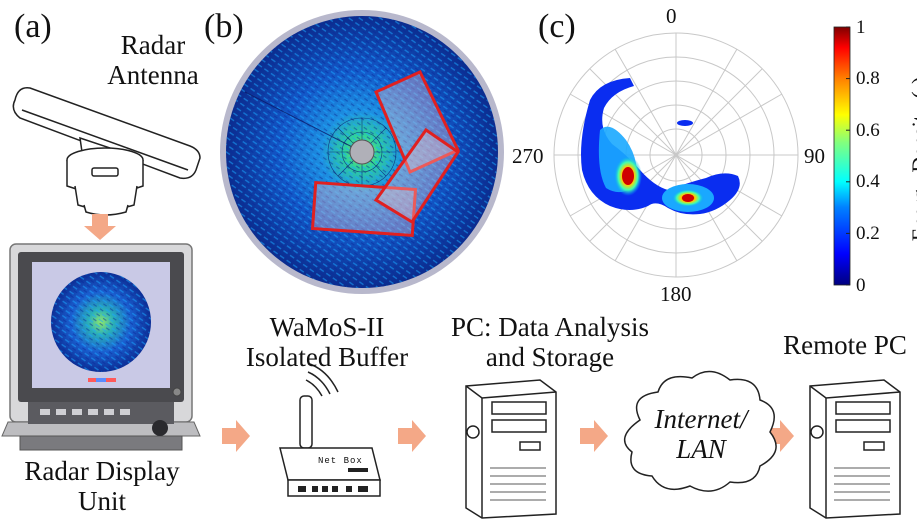 The width and height of the screenshot is (917, 523). Describe the element at coordinates (101, 501) in the screenshot. I see `radar-display-label-line2: Unit` at that location.